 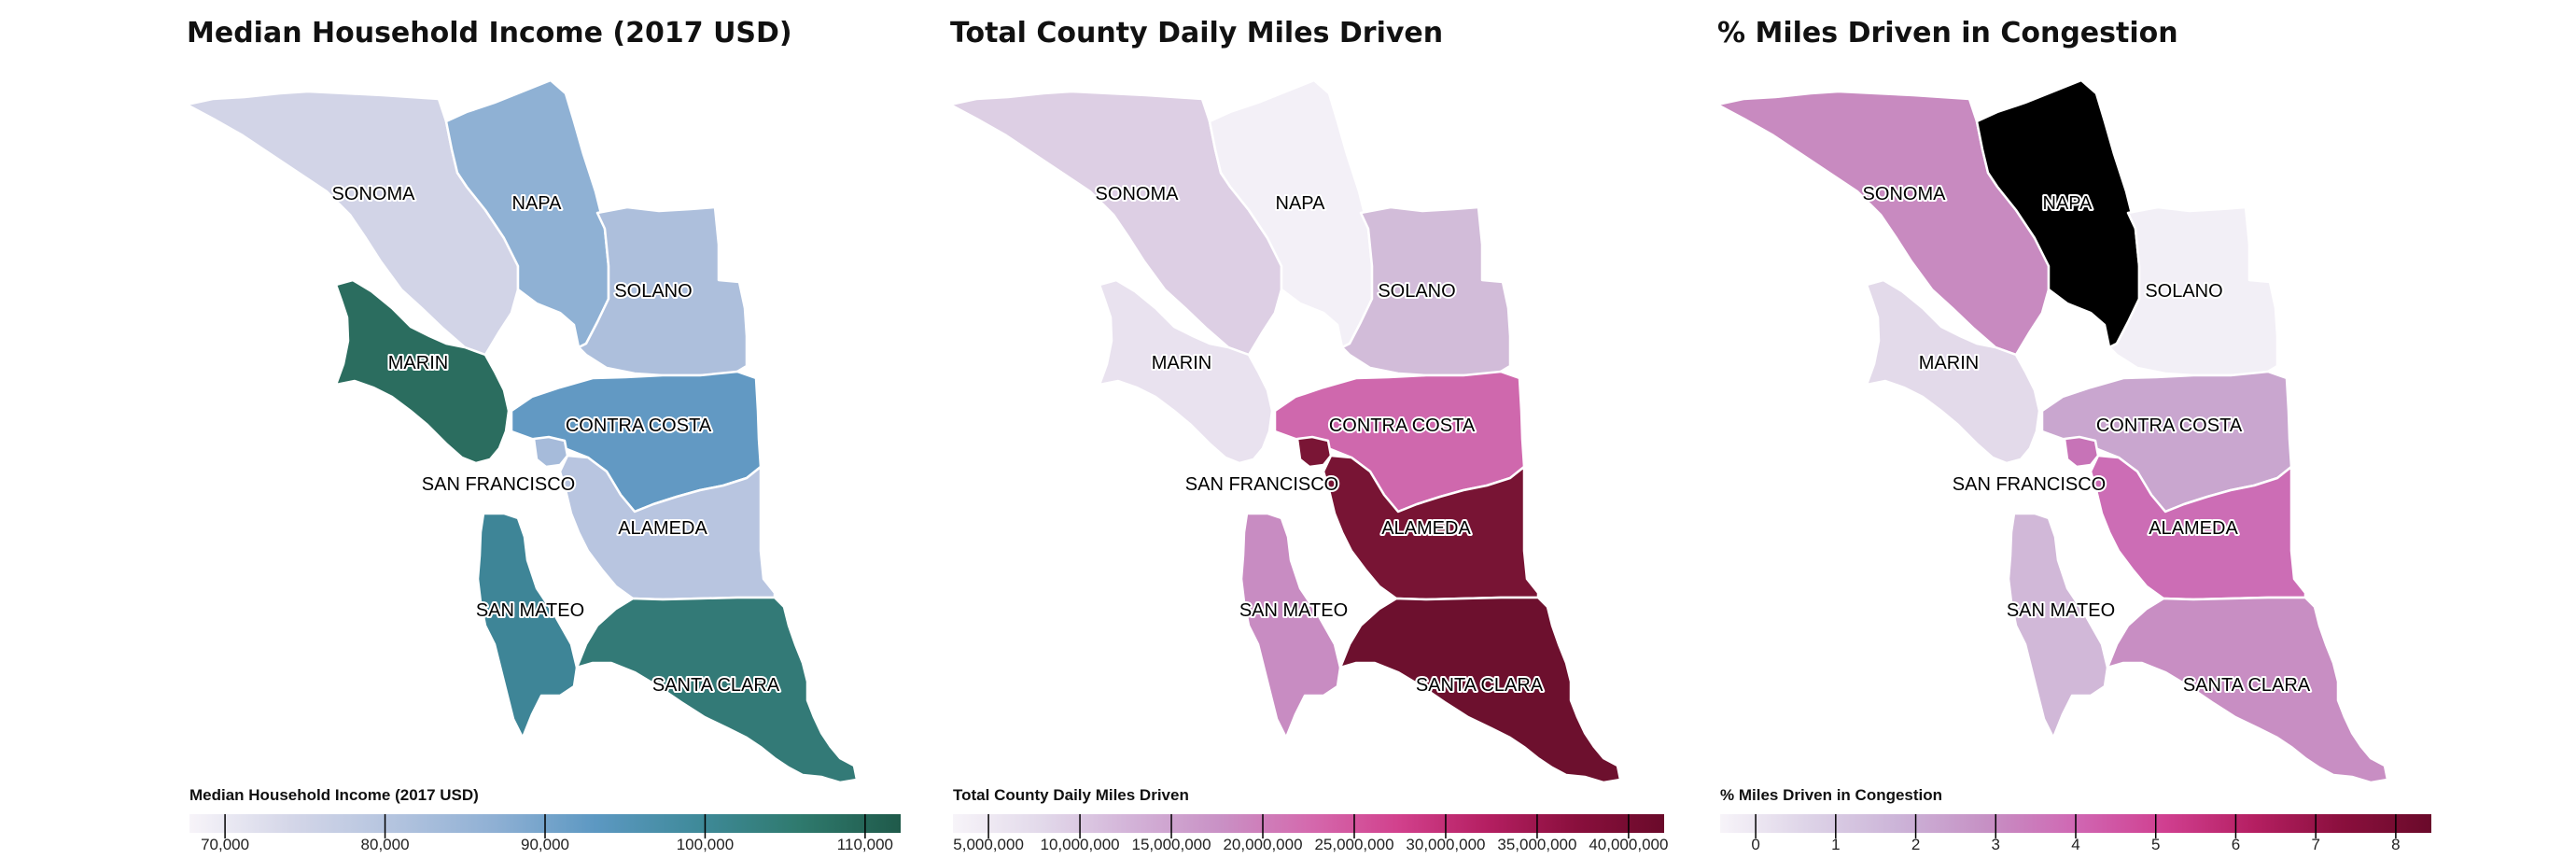 I want to click on legend-tick-label: 40,000,000, so click(x=1628, y=844).